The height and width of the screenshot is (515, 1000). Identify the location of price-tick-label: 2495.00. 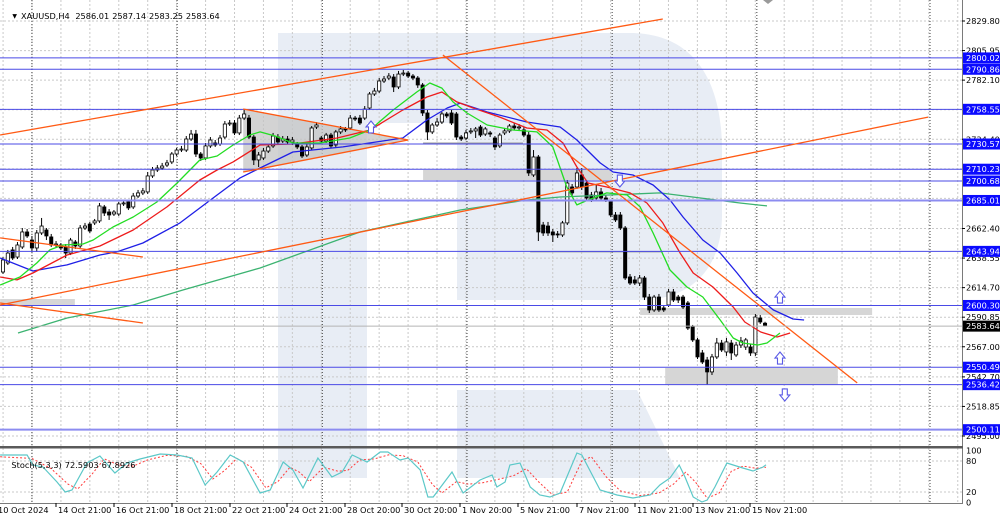
(983, 436).